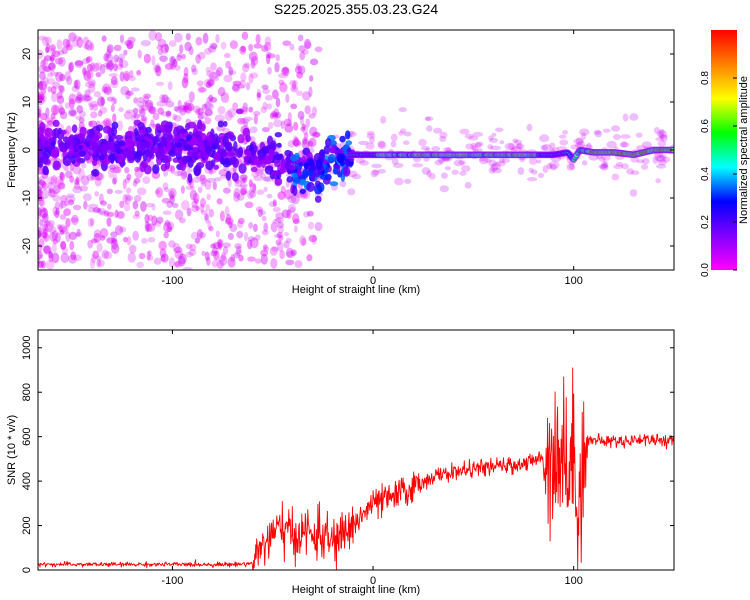 The height and width of the screenshot is (600, 750). What do you see at coordinates (718, 174) in the screenshot?
I see `colorbar-ticks: 0.0 0.2 0.4 0.6 0.8` at bounding box center [718, 174].